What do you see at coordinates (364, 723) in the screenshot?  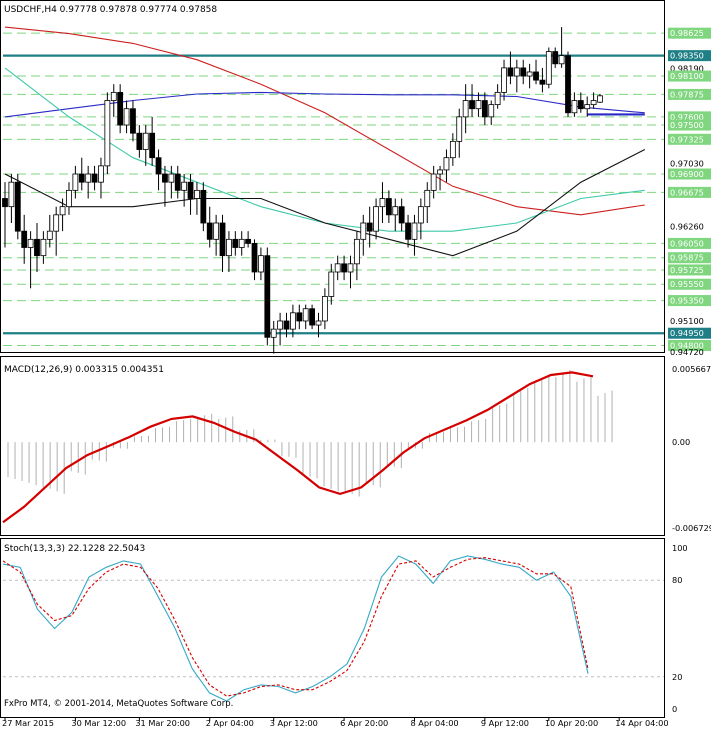 I see `time-axis-label: 6 Apr 20:00` at bounding box center [364, 723].